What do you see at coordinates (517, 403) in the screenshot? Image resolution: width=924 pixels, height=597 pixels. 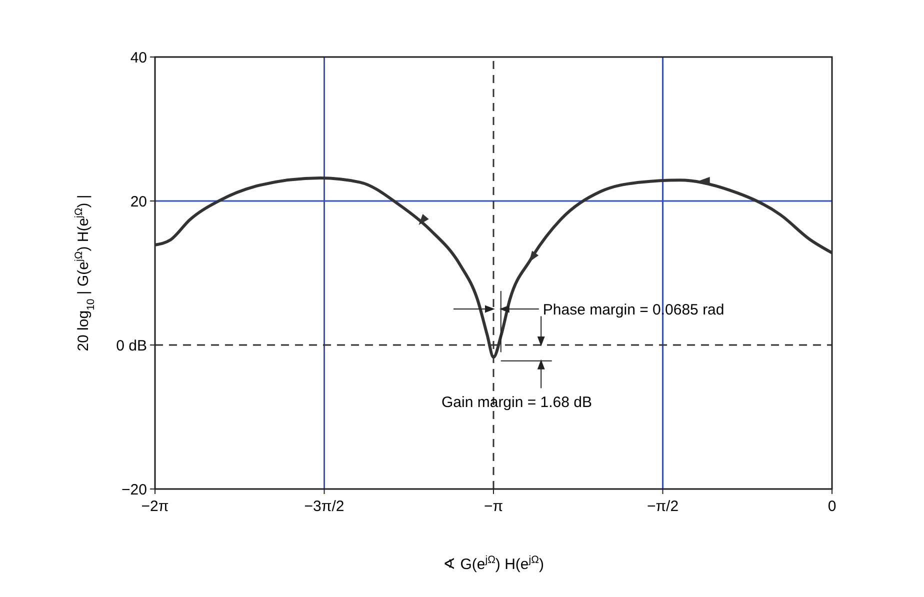 I see `annotation: Gain margin = 1.68 dB` at bounding box center [517, 403].